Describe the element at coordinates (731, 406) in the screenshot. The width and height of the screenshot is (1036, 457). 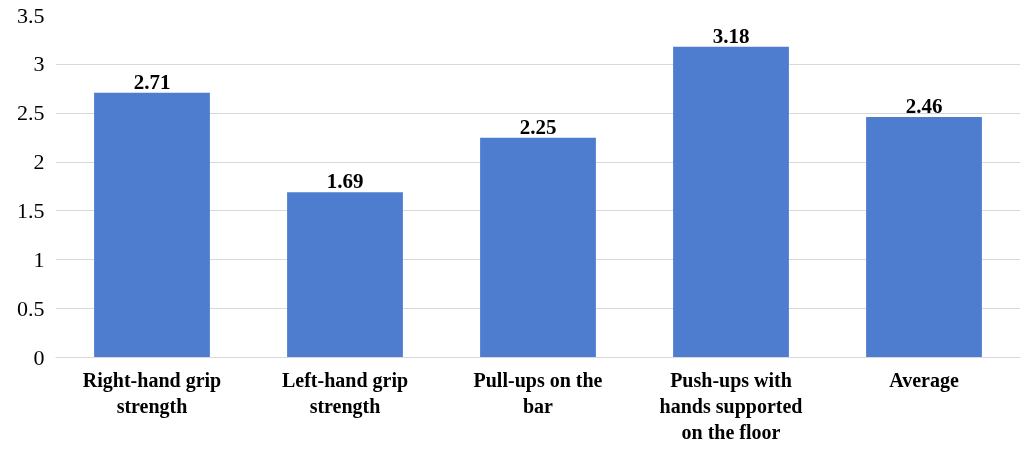
I see `x-tick-label: Push-ups with hands supported on the floor` at that location.